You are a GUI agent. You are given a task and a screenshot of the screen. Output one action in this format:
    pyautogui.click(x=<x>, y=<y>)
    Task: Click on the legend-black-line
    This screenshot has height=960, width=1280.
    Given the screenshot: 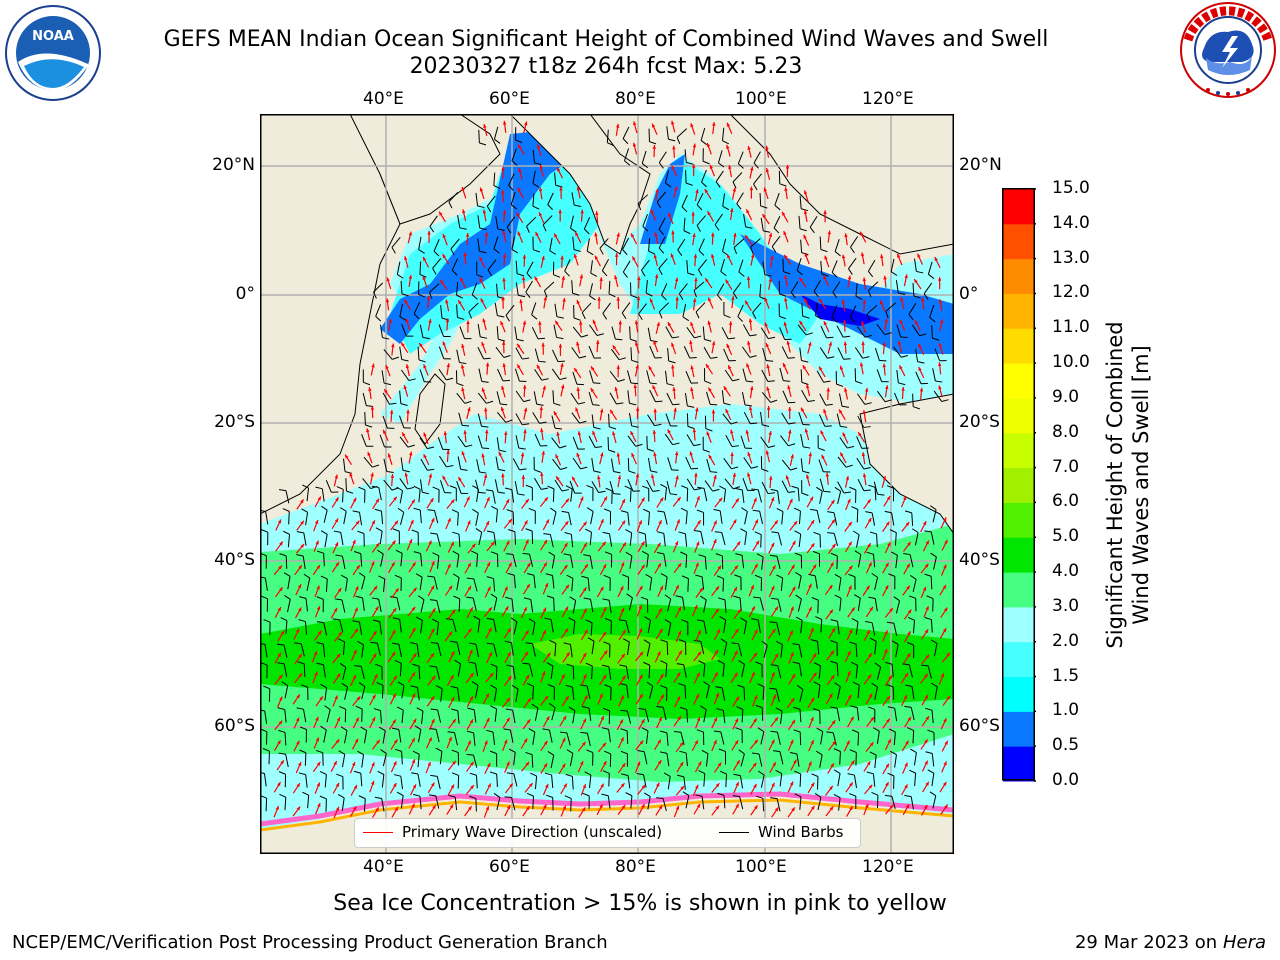 What is the action you would take?
    pyautogui.click(x=734, y=832)
    